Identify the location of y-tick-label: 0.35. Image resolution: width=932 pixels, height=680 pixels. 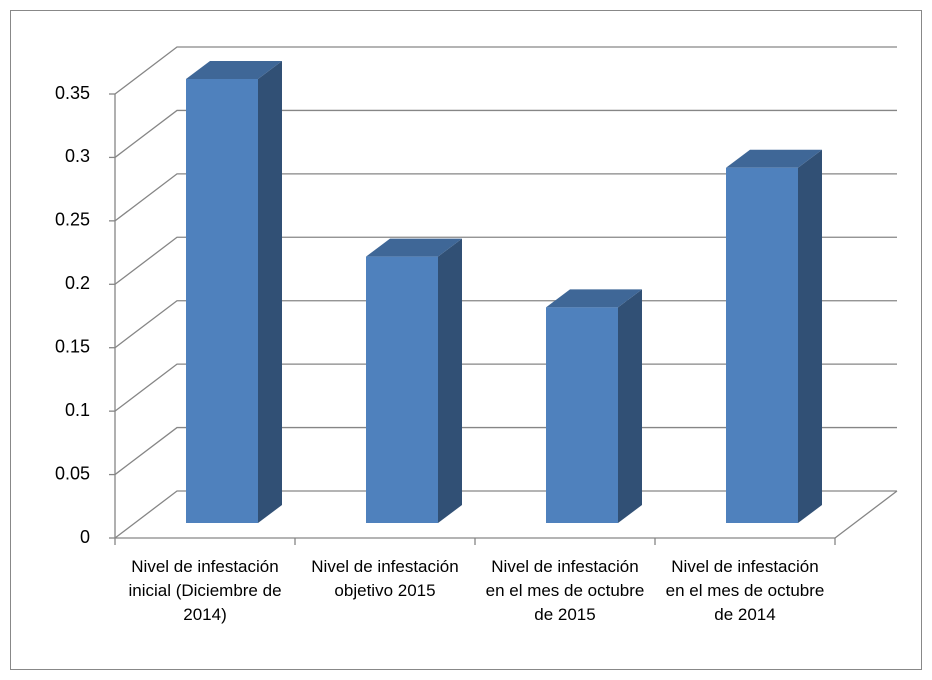
(72, 93).